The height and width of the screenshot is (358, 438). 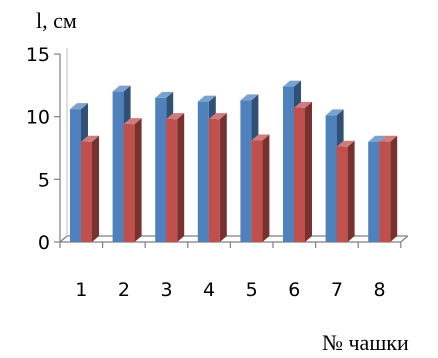 What do you see at coordinates (38, 55) in the screenshot?
I see `y-tick-label: 15` at bounding box center [38, 55].